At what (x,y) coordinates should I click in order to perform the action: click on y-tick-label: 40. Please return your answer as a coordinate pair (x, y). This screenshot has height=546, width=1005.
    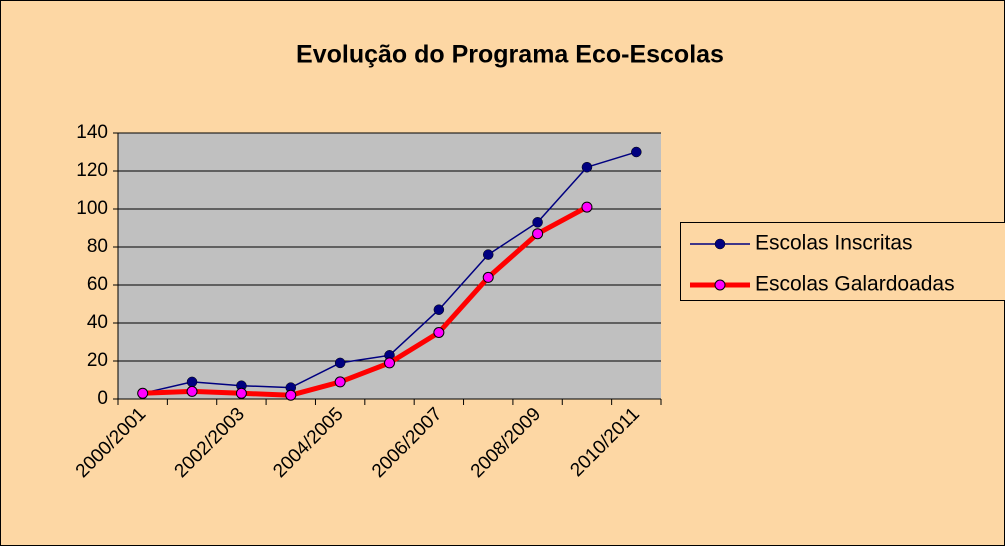
    Looking at the image, I should click on (97, 322).